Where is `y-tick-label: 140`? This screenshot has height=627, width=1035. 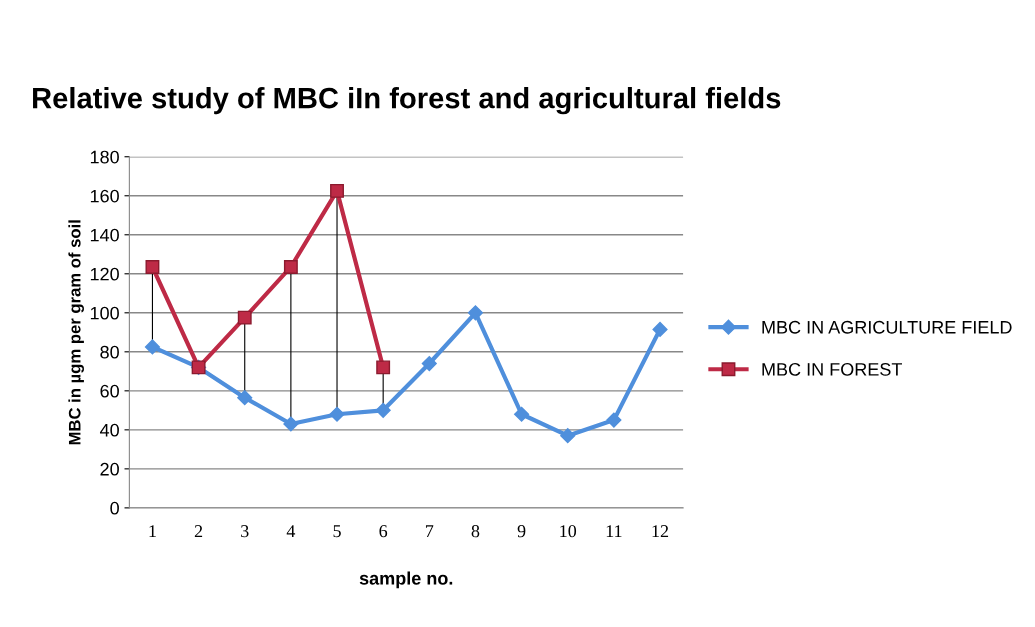 y-tick-label: 140 is located at coordinates (104, 235).